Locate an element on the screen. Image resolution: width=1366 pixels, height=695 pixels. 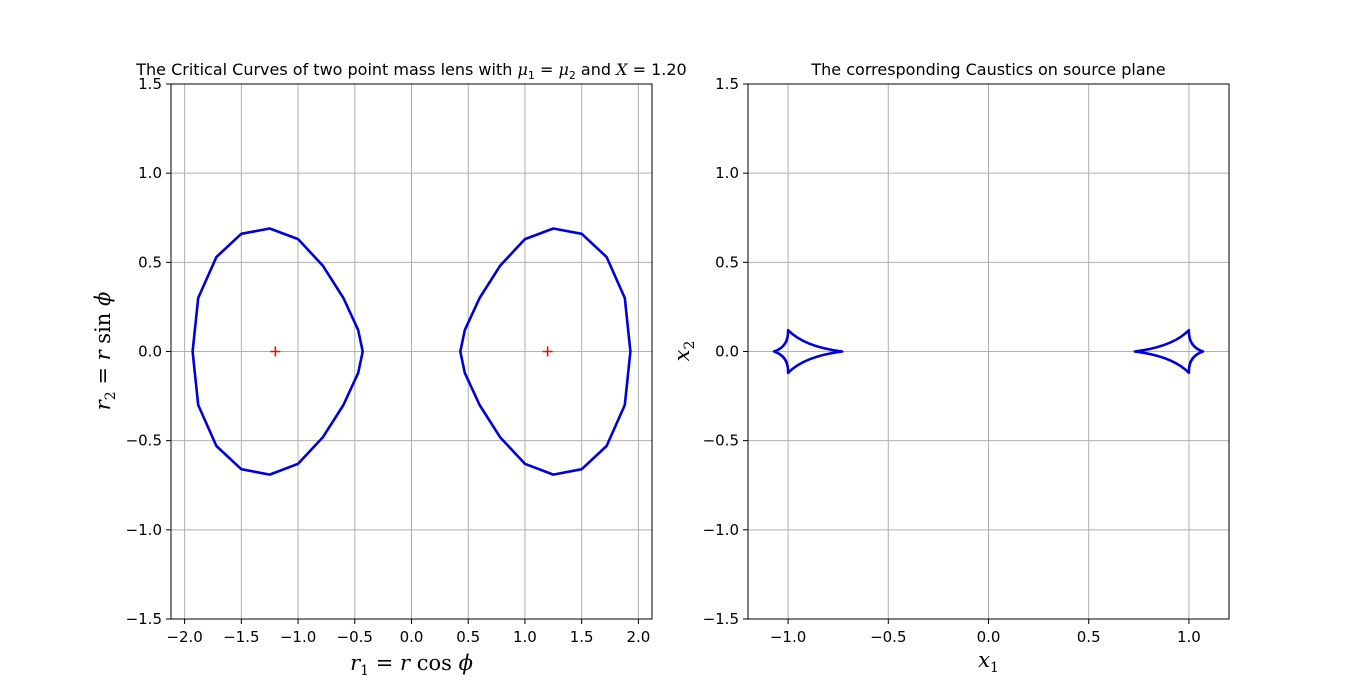
right-ylabel: x2 is located at coordinates (684, 351).